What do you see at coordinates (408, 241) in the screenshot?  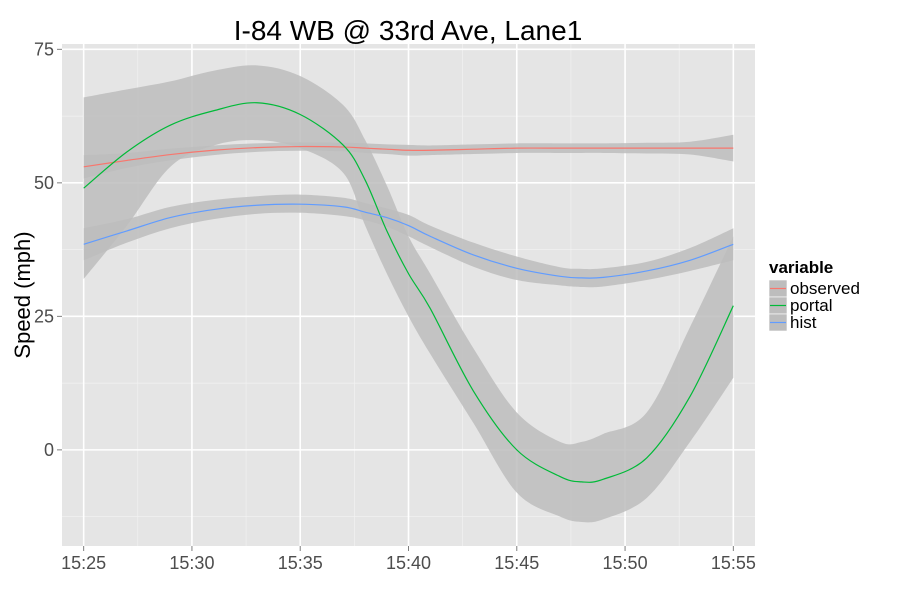 I see `line-hist` at bounding box center [408, 241].